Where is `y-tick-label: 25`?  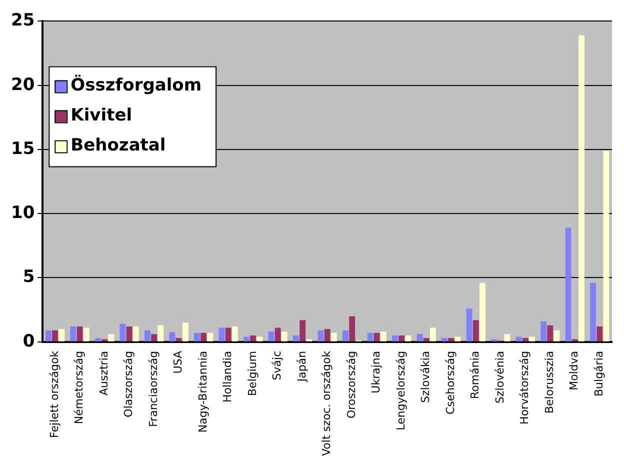
y-tick-label: 25 is located at coordinates (22, 20).